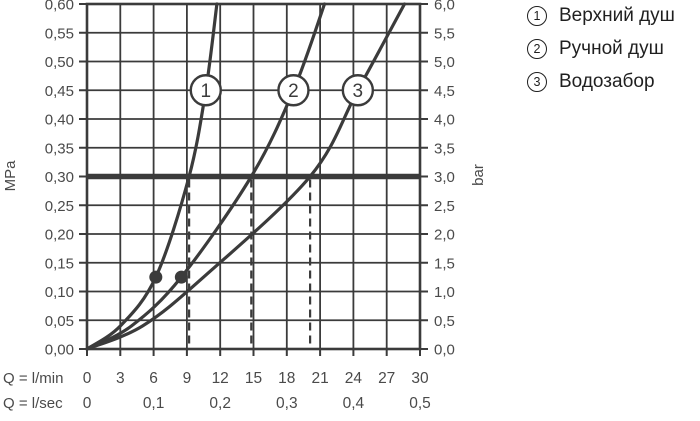 This screenshot has width=700, height=421. I want to click on y-right-tick-label: 5,0, so click(444, 62).